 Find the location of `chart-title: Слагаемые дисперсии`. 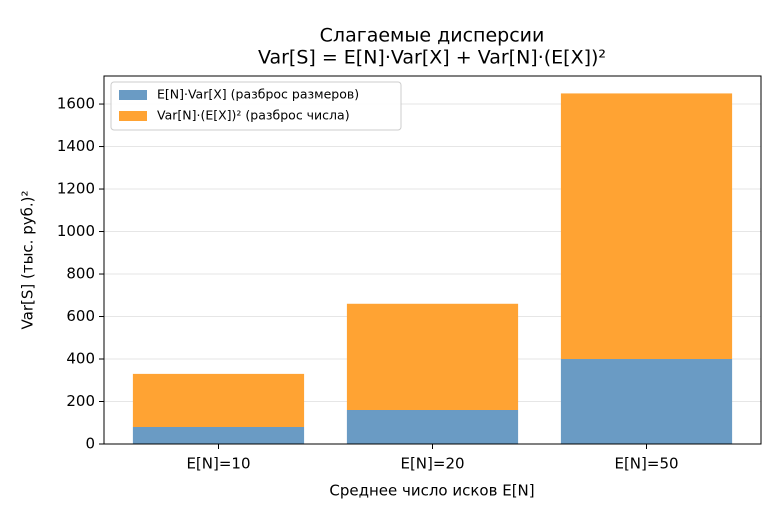

chart-title: Слагаемые дисперсии is located at coordinates (432, 36).